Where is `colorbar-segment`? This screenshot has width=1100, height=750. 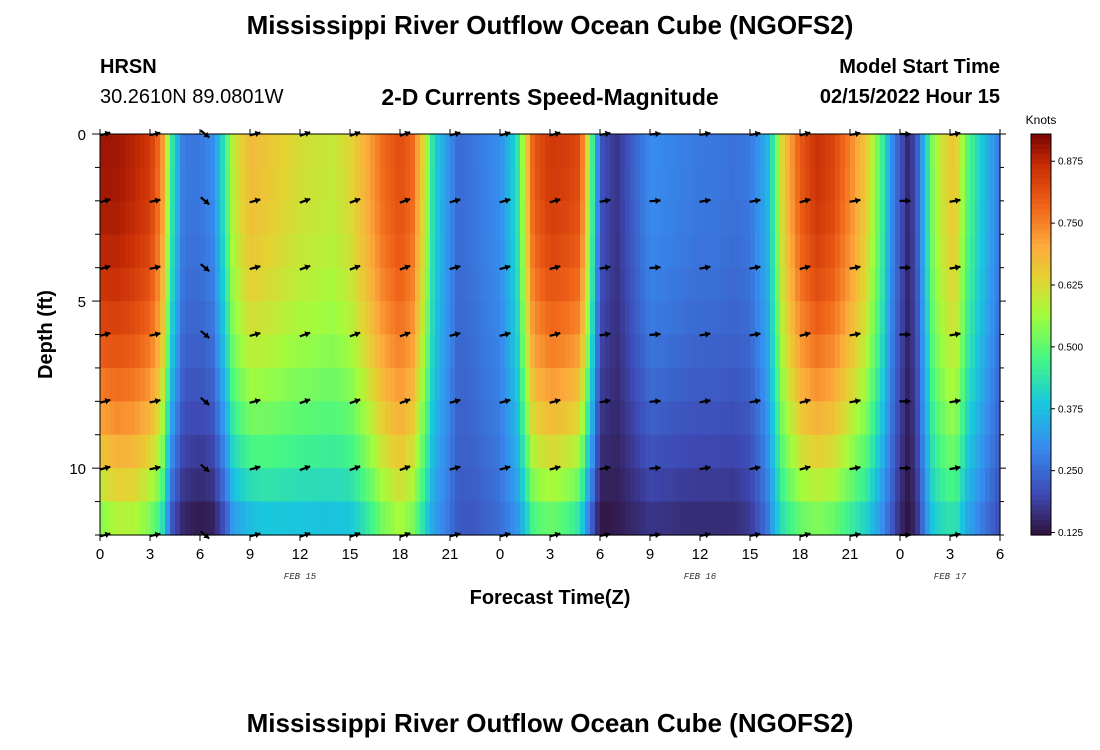
colorbar-segment is located at coordinates (1041, 492).